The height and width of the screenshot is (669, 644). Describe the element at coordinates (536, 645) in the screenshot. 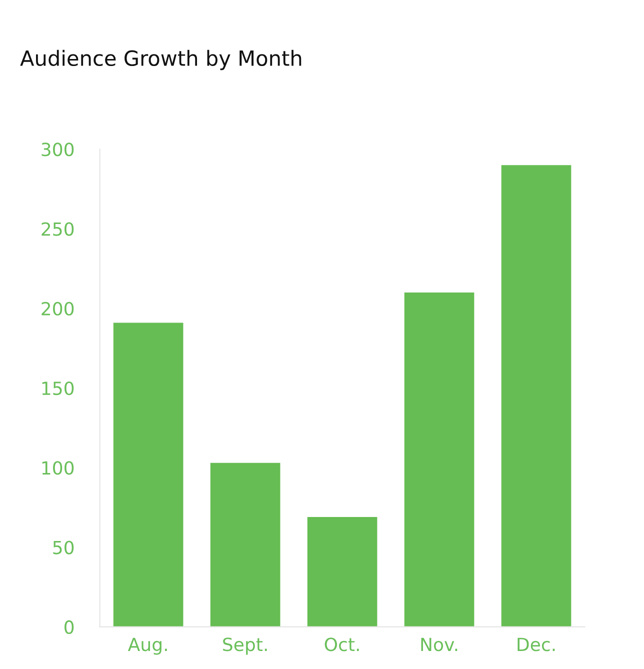

I see `x-tick-label: Dec.` at that location.